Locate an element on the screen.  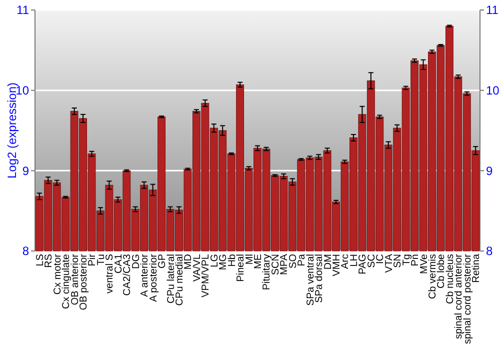
x-tick-label: Retina is located at coordinates (476, 268).